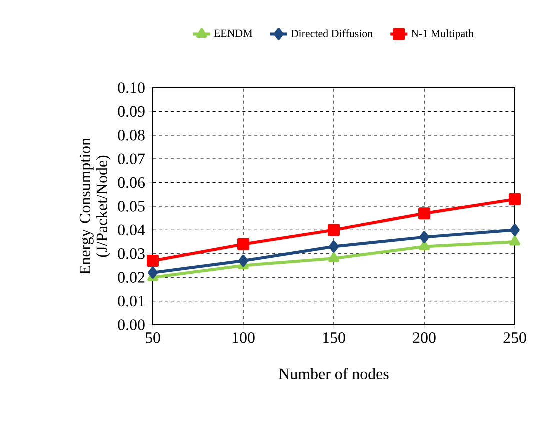  Describe the element at coordinates (131, 254) in the screenshot. I see `y-tick-label: 0.03` at that location.